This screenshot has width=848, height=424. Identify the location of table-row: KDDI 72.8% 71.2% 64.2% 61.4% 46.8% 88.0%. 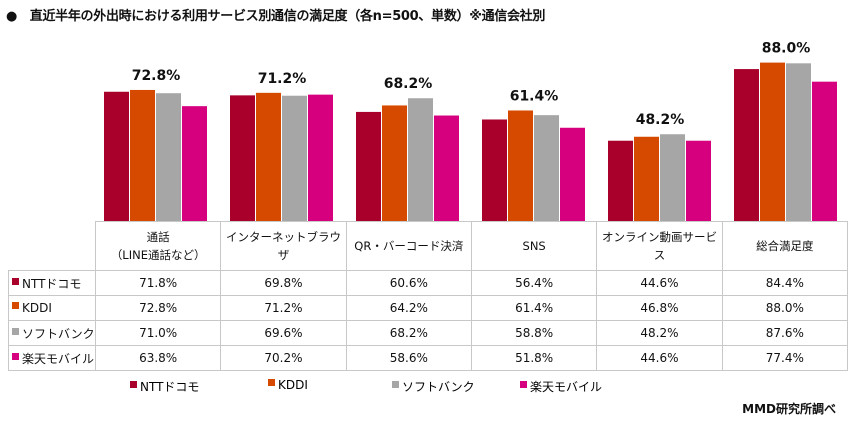
(428, 308).